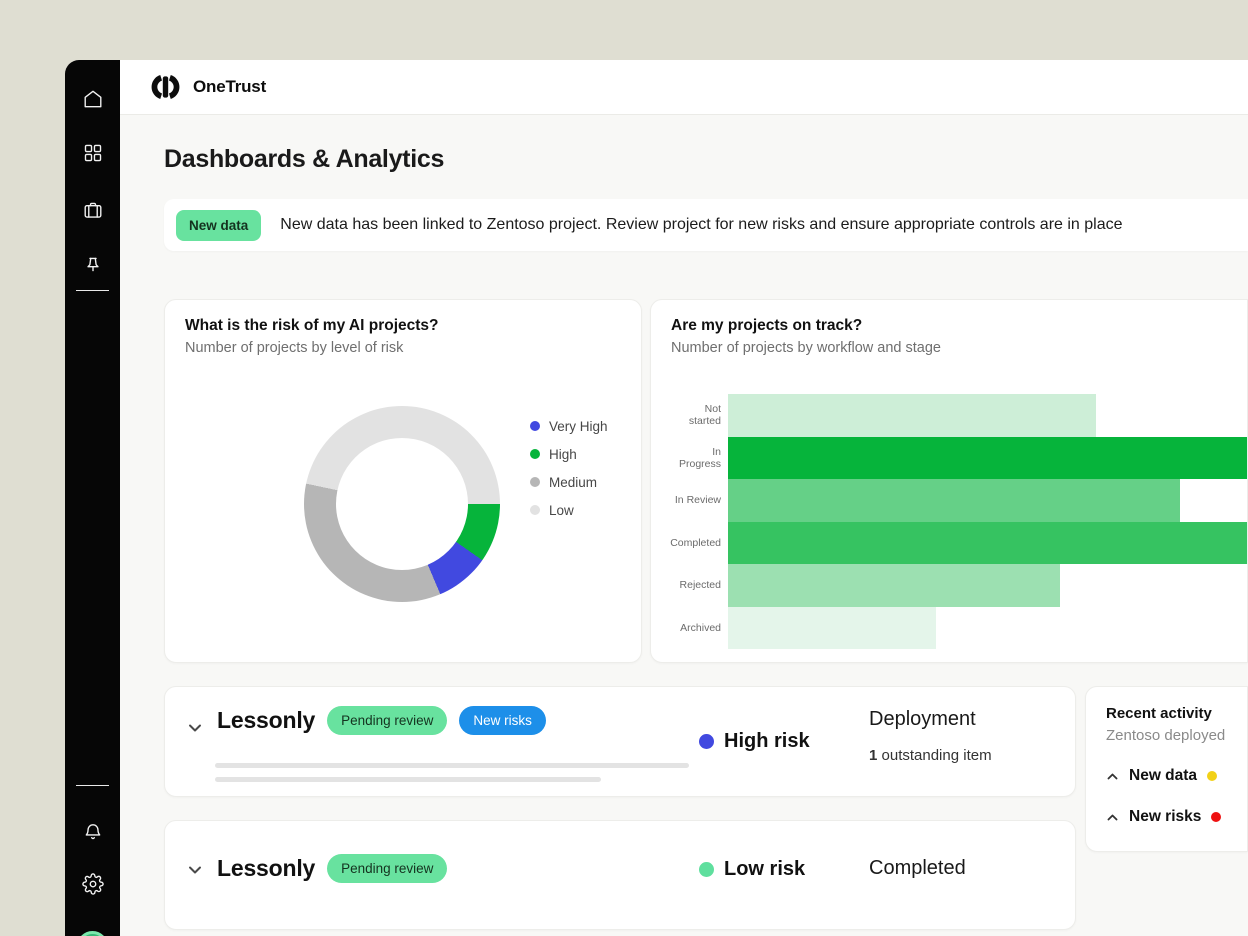 The image size is (1248, 936). Describe the element at coordinates (767, 325) in the screenshot. I see `bar-card-title: Are my projects on track?` at that location.